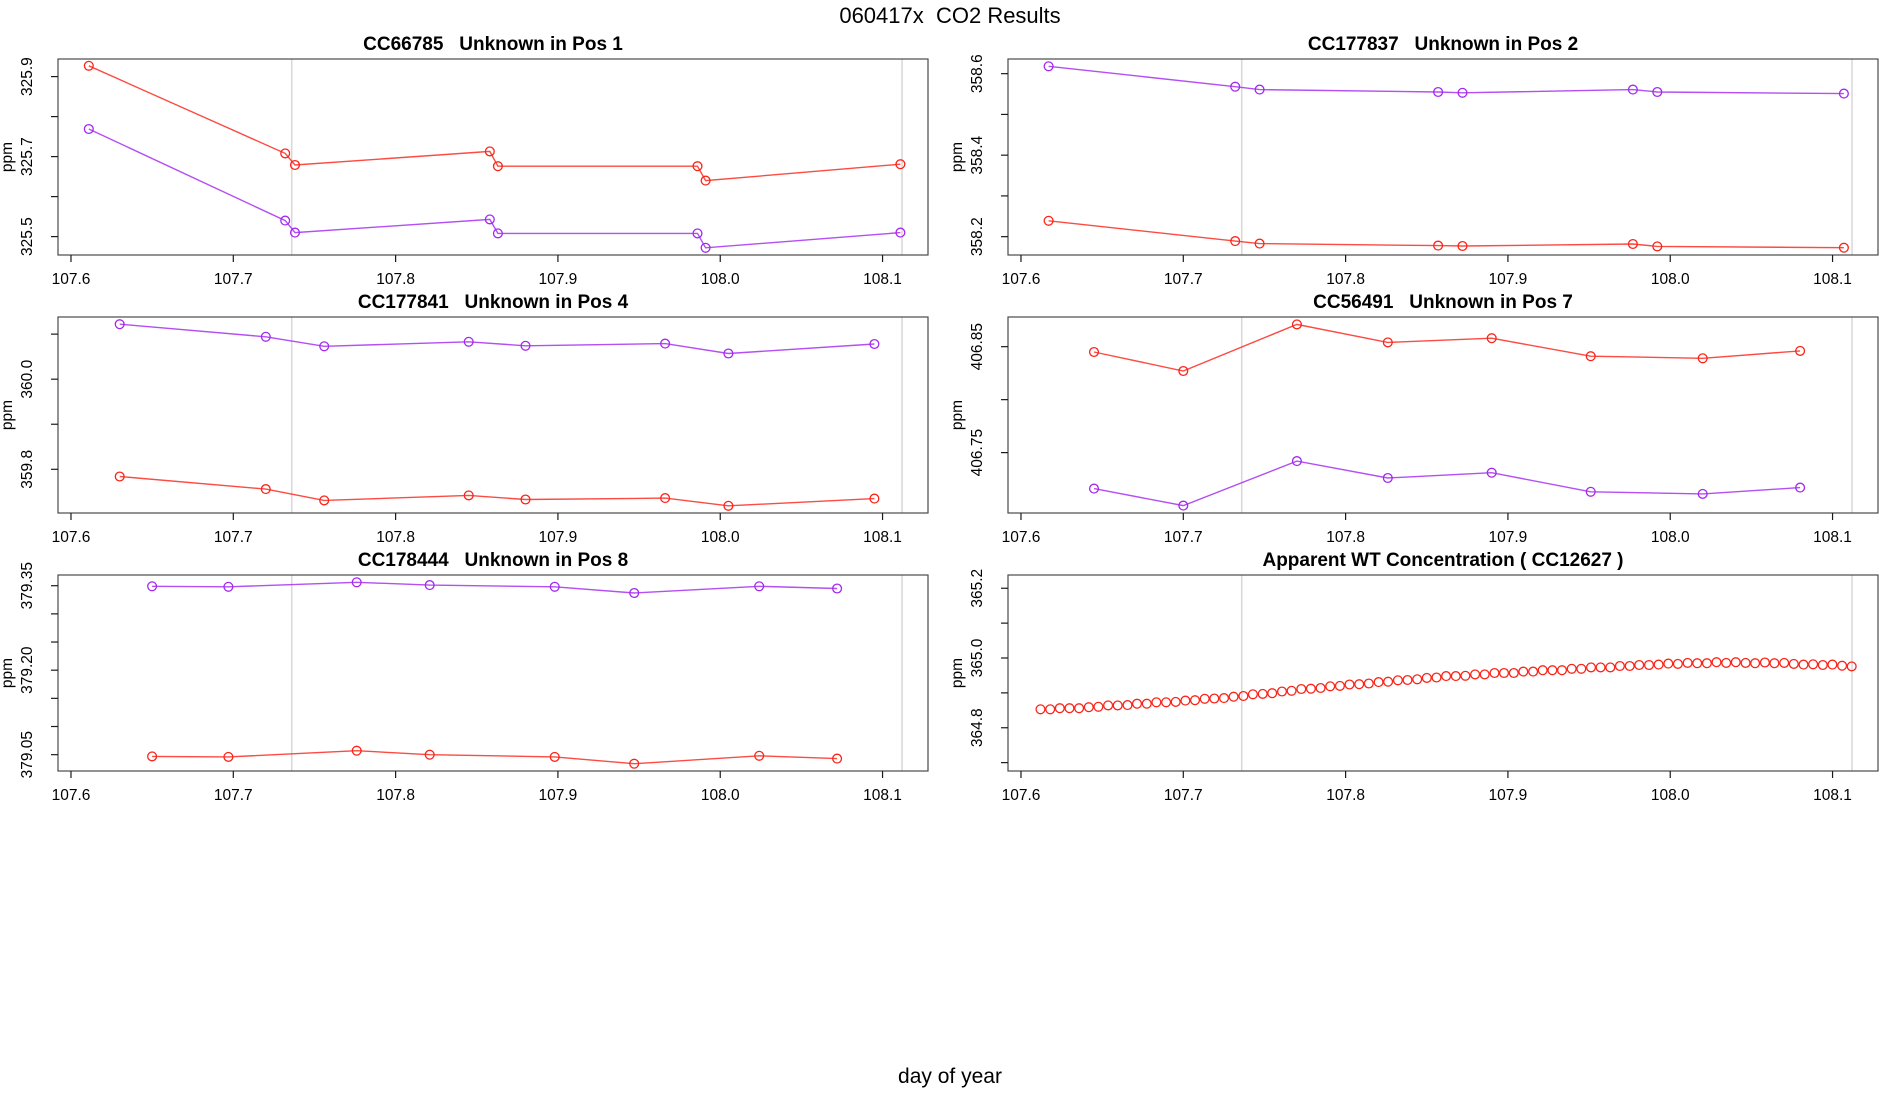 This screenshot has height=1100, width=1900. What do you see at coordinates (27, 585) in the screenshot?
I see `y-tick-label: 379.35` at bounding box center [27, 585].